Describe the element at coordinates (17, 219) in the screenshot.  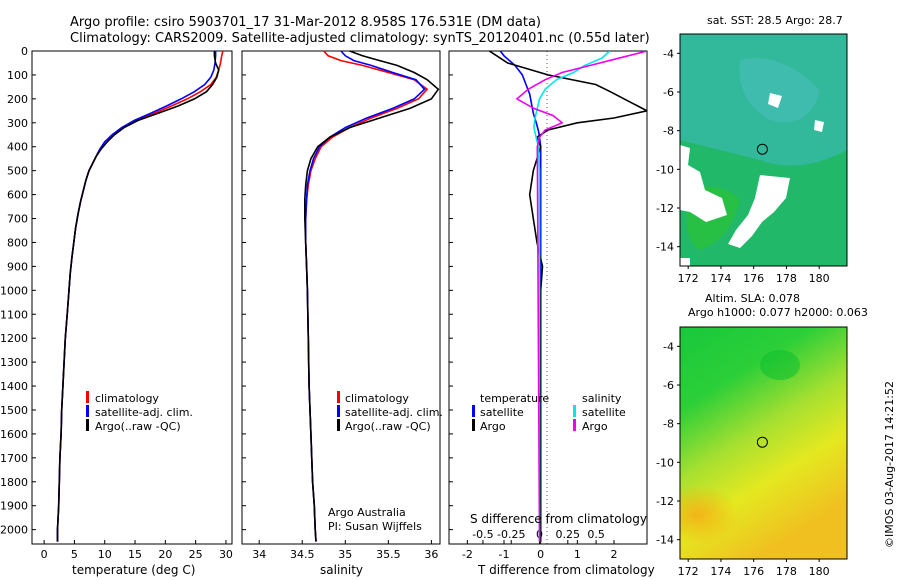
I see `depth-tick-label: 700` at that location.